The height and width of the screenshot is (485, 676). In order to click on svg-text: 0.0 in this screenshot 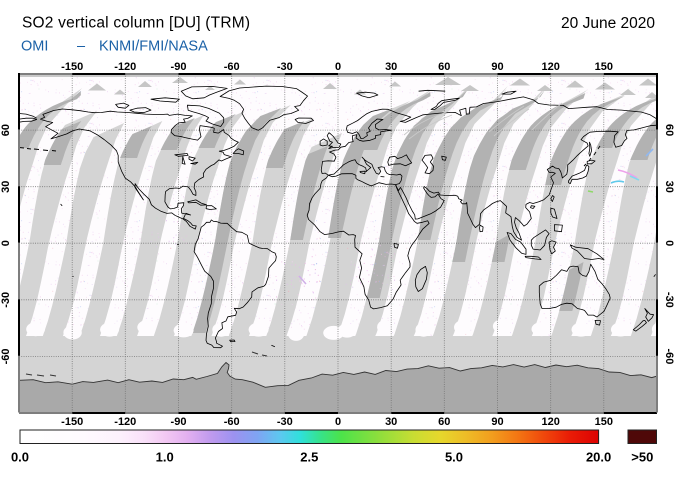, I will do `click(20, 457)`.